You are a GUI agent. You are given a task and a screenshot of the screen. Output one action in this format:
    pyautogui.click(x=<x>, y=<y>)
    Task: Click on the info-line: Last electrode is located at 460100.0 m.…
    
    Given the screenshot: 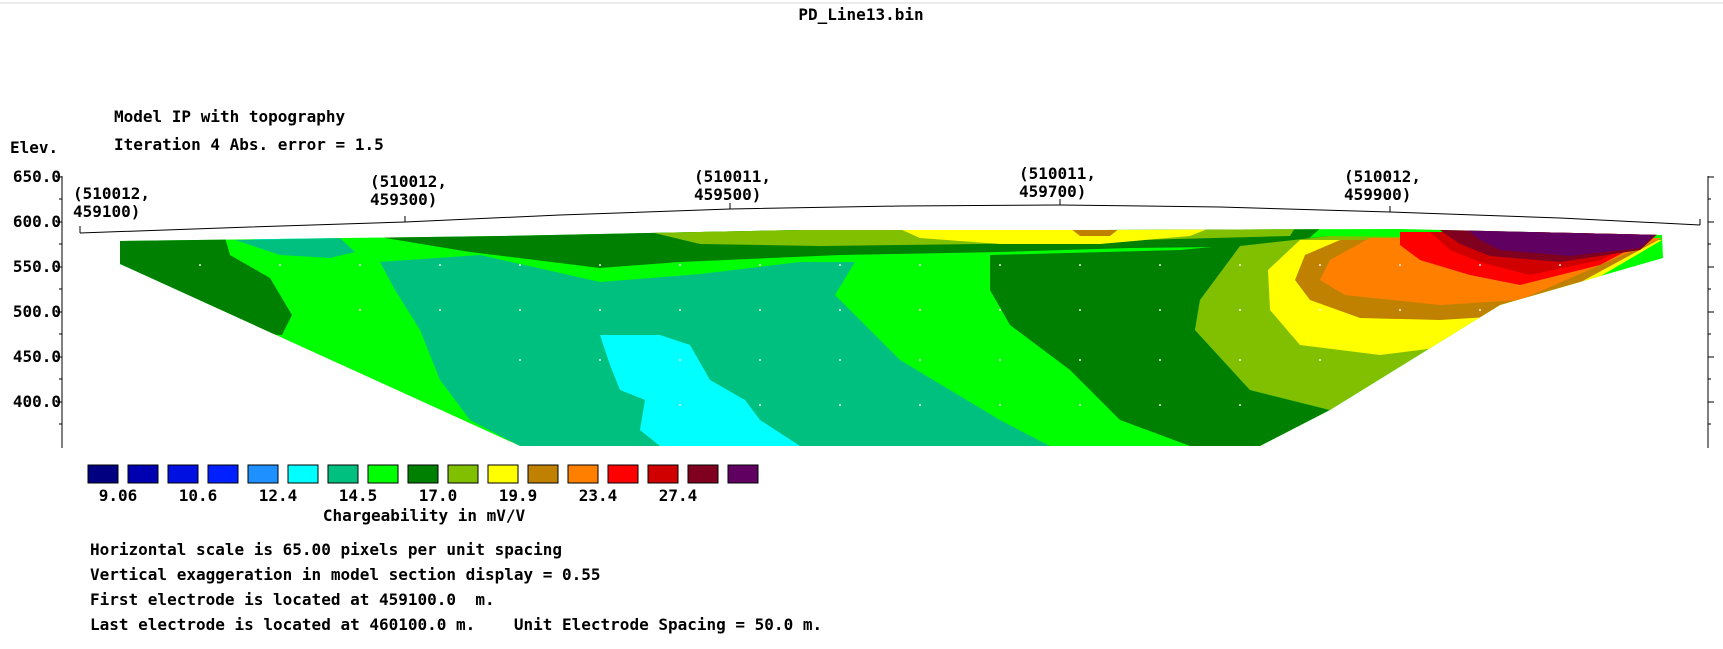 What is the action you would take?
    pyautogui.click(x=456, y=625)
    